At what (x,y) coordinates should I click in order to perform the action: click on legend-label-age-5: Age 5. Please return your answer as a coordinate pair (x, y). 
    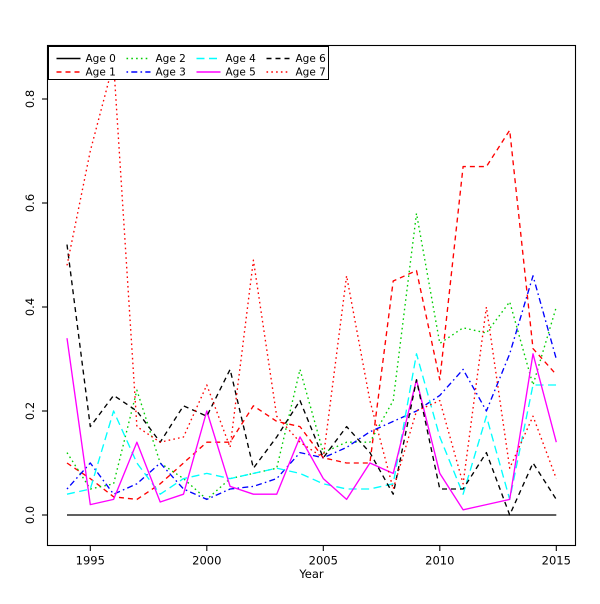
    Looking at the image, I should click on (241, 73).